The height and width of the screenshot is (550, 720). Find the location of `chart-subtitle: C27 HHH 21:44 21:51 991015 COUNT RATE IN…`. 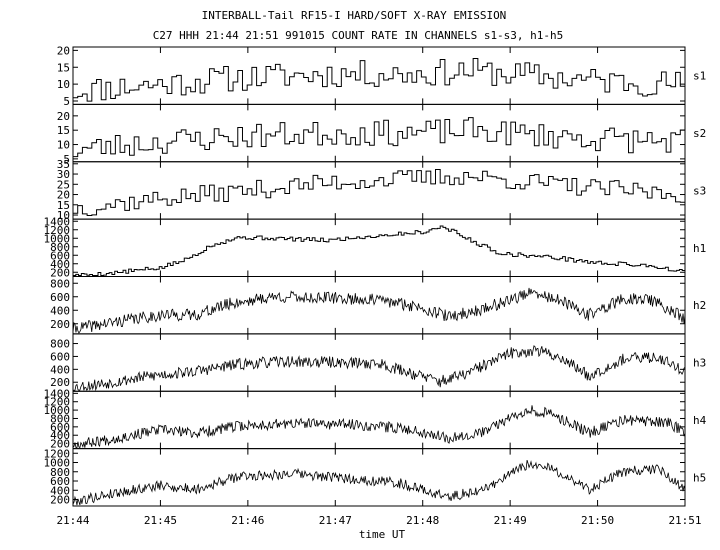

chart-subtitle: C27 HHH 21:44 21:51 991015 COUNT RATE IN… is located at coordinates (358, 35).